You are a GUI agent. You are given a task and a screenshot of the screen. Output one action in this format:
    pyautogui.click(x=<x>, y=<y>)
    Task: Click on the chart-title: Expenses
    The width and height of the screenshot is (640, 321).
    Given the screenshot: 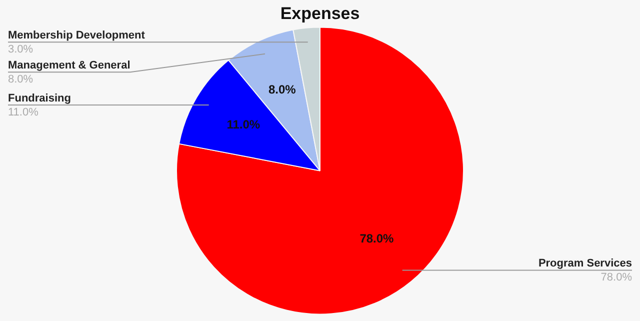 What is the action you would take?
    pyautogui.click(x=320, y=13)
    